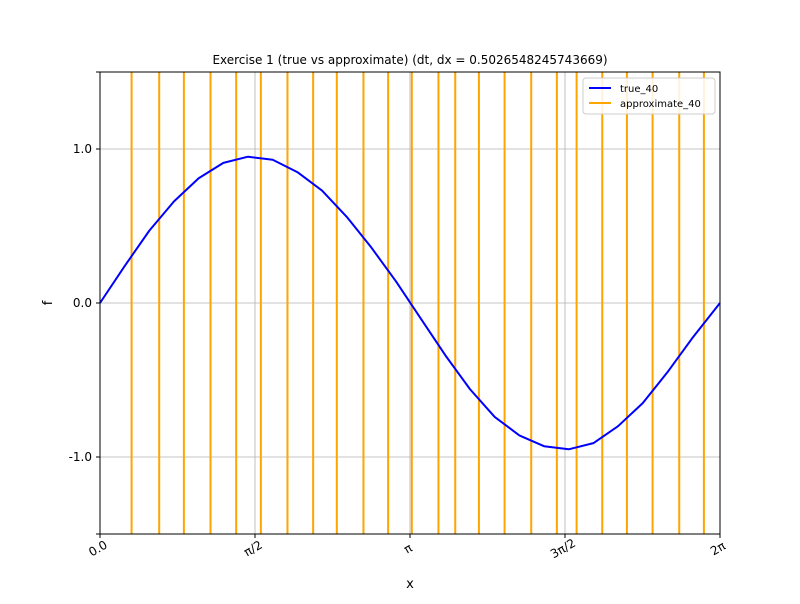 This screenshot has width=800, height=604. What do you see at coordinates (80, 457) in the screenshot?
I see `y-tick-label: -1.0` at bounding box center [80, 457].